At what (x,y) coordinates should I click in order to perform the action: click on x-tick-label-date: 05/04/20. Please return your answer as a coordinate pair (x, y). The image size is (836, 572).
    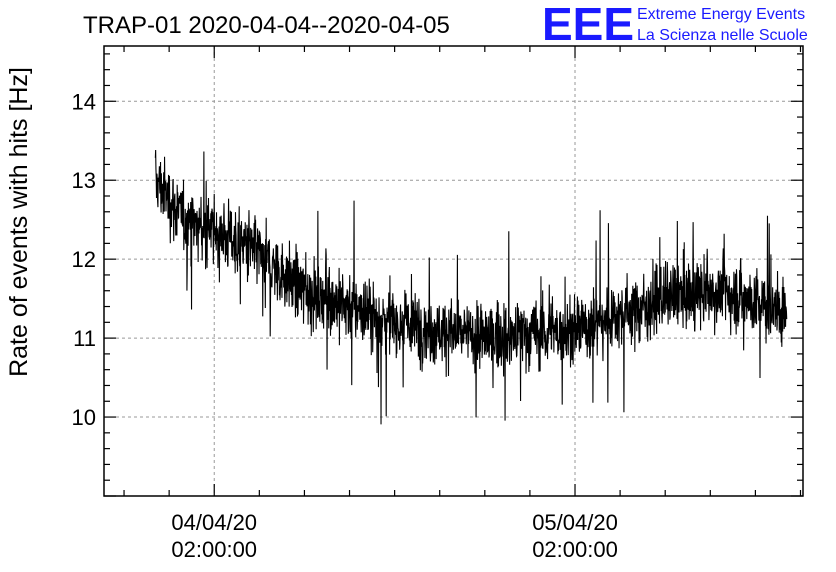
    Looking at the image, I should click on (575, 522).